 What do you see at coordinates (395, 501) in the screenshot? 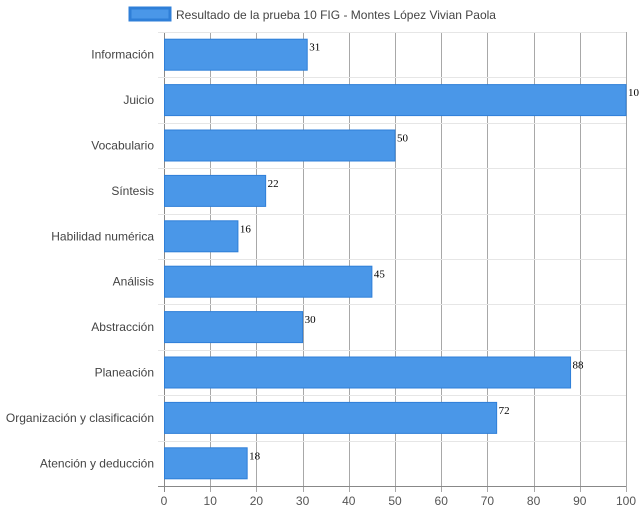
I see `x-tick-label: 50` at bounding box center [395, 501].